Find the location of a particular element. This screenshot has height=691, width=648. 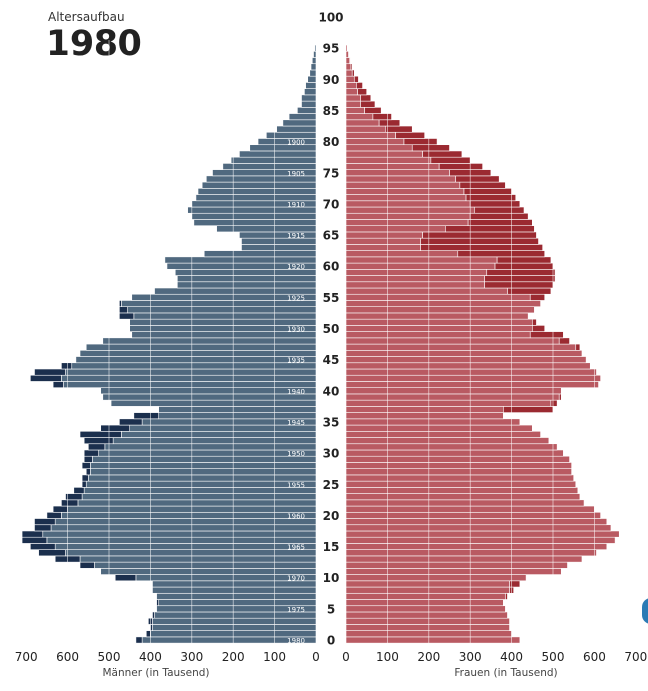

age-tick-label: 30 is located at coordinates (331, 454).